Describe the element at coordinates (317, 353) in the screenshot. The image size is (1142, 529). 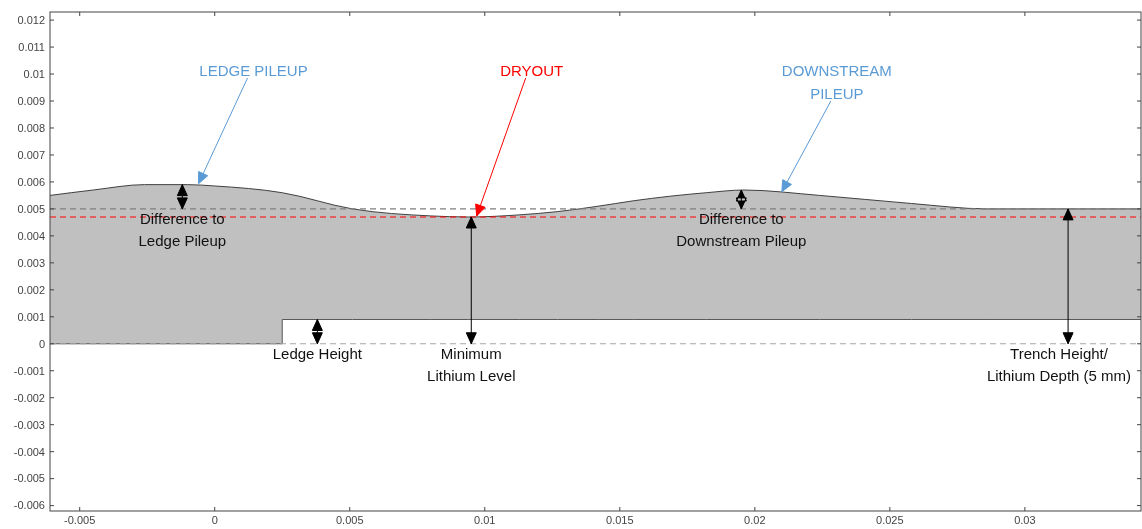
I see `annotation: Ledge Height` at that location.